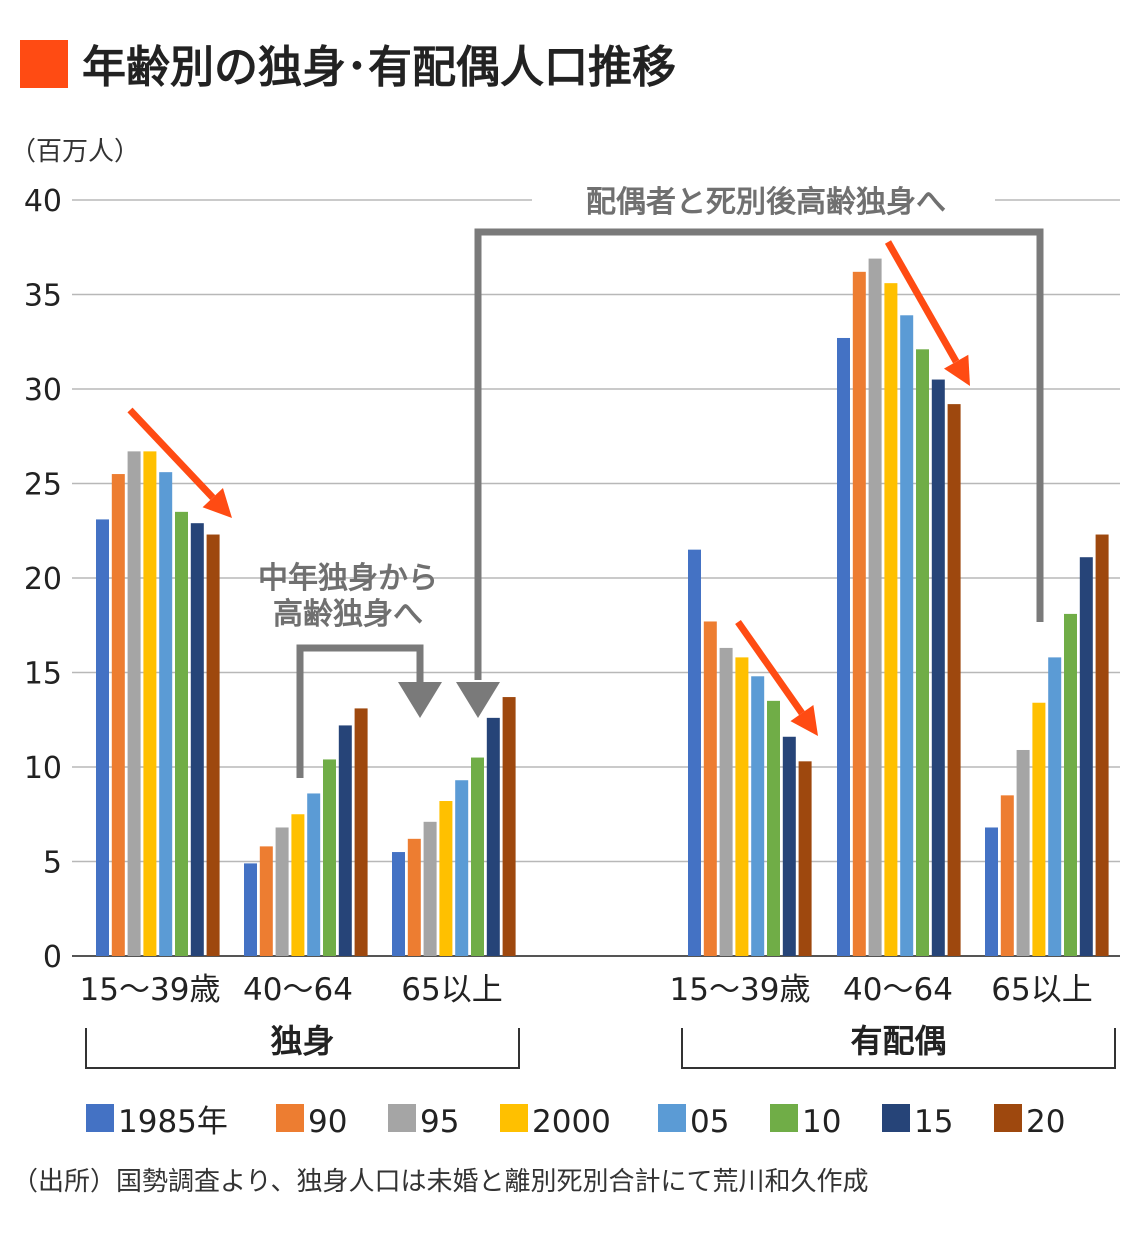 This screenshot has height=1240, width=1140. What do you see at coordinates (933, 1122) in the screenshot?
I see `legend-label: 15` at bounding box center [933, 1122].